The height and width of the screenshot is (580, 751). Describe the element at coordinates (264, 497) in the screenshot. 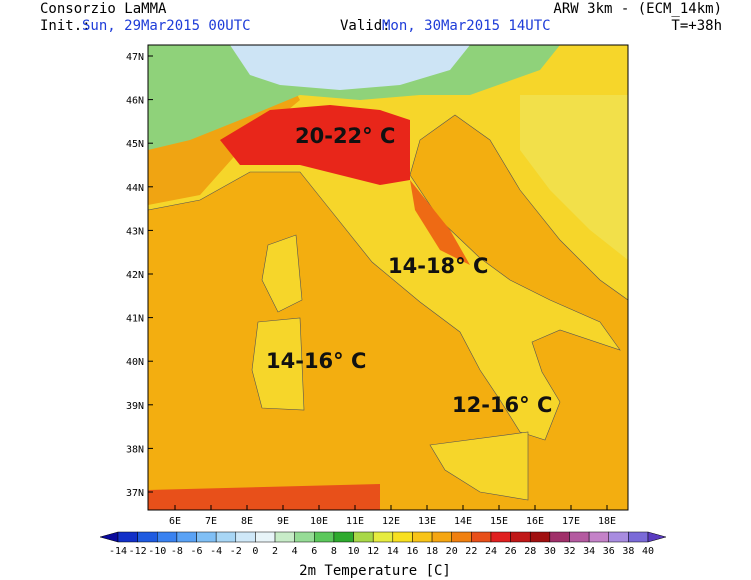

I see `africa` at that location.